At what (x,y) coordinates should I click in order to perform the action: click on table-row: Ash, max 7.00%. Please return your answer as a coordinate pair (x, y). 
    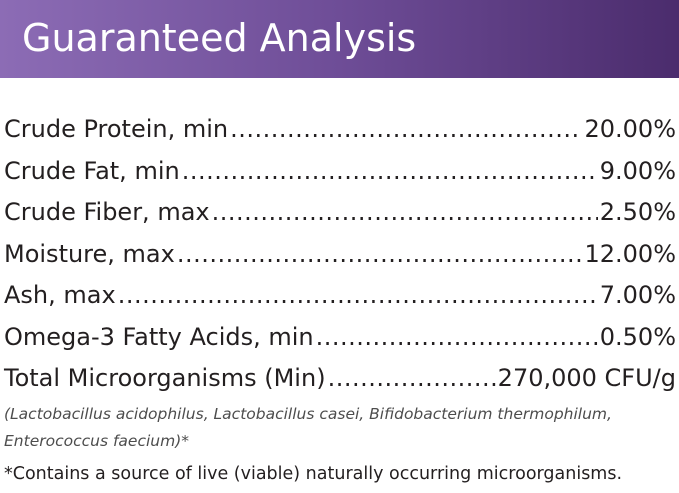
    Looking at the image, I should click on (340, 296).